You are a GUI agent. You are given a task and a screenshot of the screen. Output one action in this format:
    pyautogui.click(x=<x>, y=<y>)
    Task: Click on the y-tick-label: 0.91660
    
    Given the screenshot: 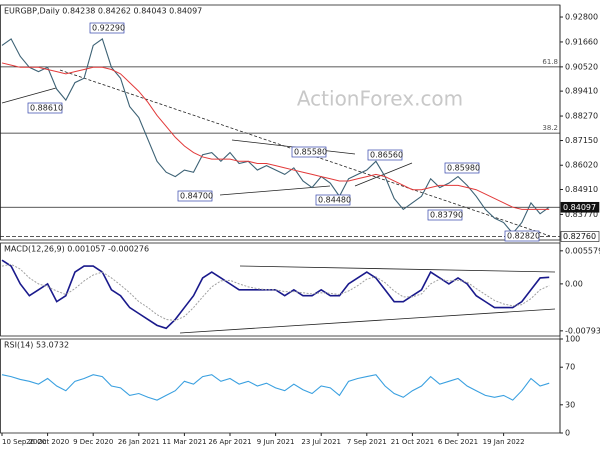 What is the action you would take?
    pyautogui.click(x=581, y=41)
    